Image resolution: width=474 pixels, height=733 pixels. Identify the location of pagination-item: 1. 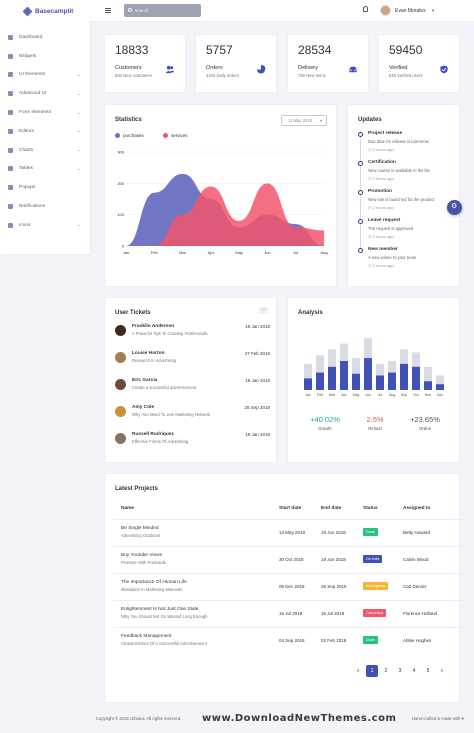
(372, 671).